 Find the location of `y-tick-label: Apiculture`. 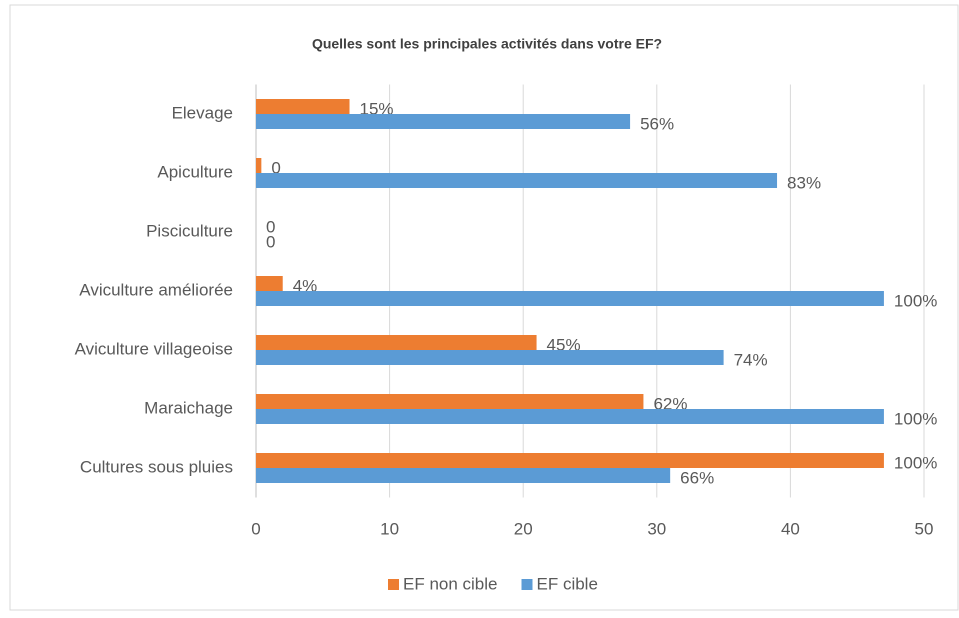

y-tick-label: Apiculture is located at coordinates (195, 171).